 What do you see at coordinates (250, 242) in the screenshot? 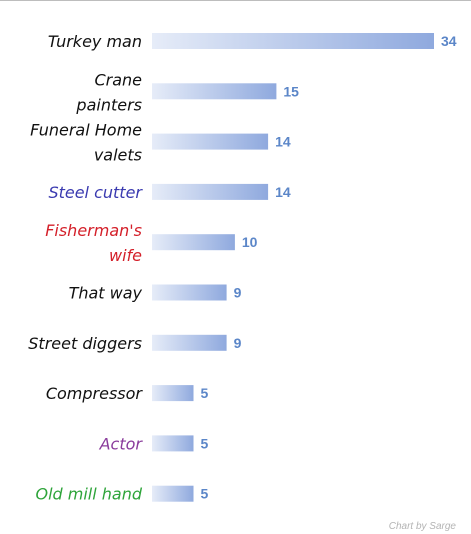
I see `value-label-4: 10` at bounding box center [250, 242].